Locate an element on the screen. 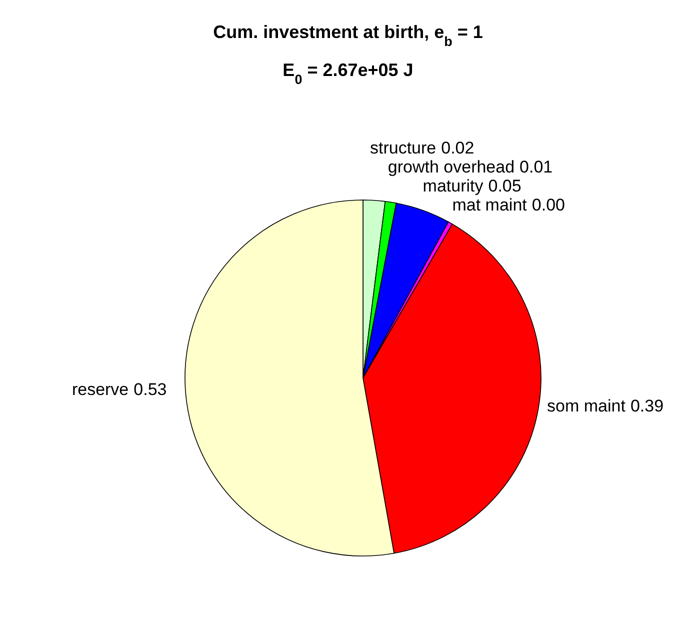  chart-subtitle: E$_{0}$ = 2.67e+05 J is located at coordinates (348, 73).